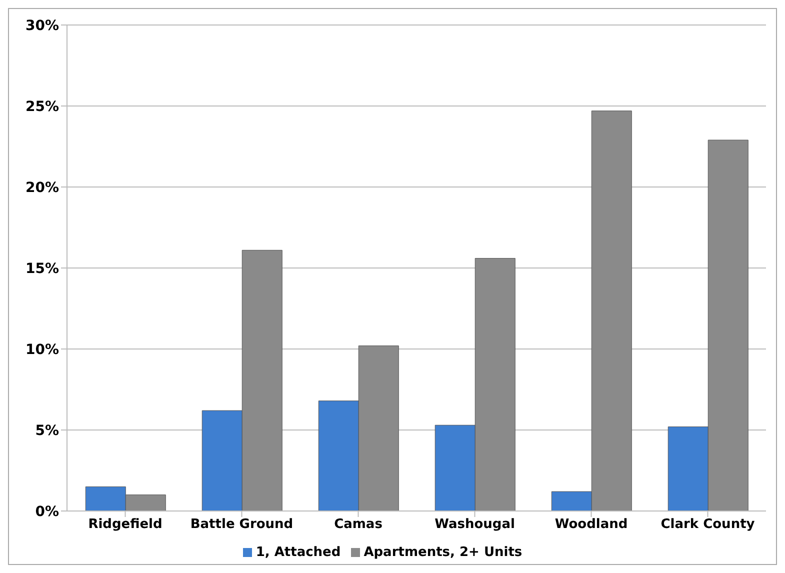 This screenshot has width=785, height=573. What do you see at coordinates (358, 524) in the screenshot?
I see `x-tick-label: Camas` at bounding box center [358, 524].